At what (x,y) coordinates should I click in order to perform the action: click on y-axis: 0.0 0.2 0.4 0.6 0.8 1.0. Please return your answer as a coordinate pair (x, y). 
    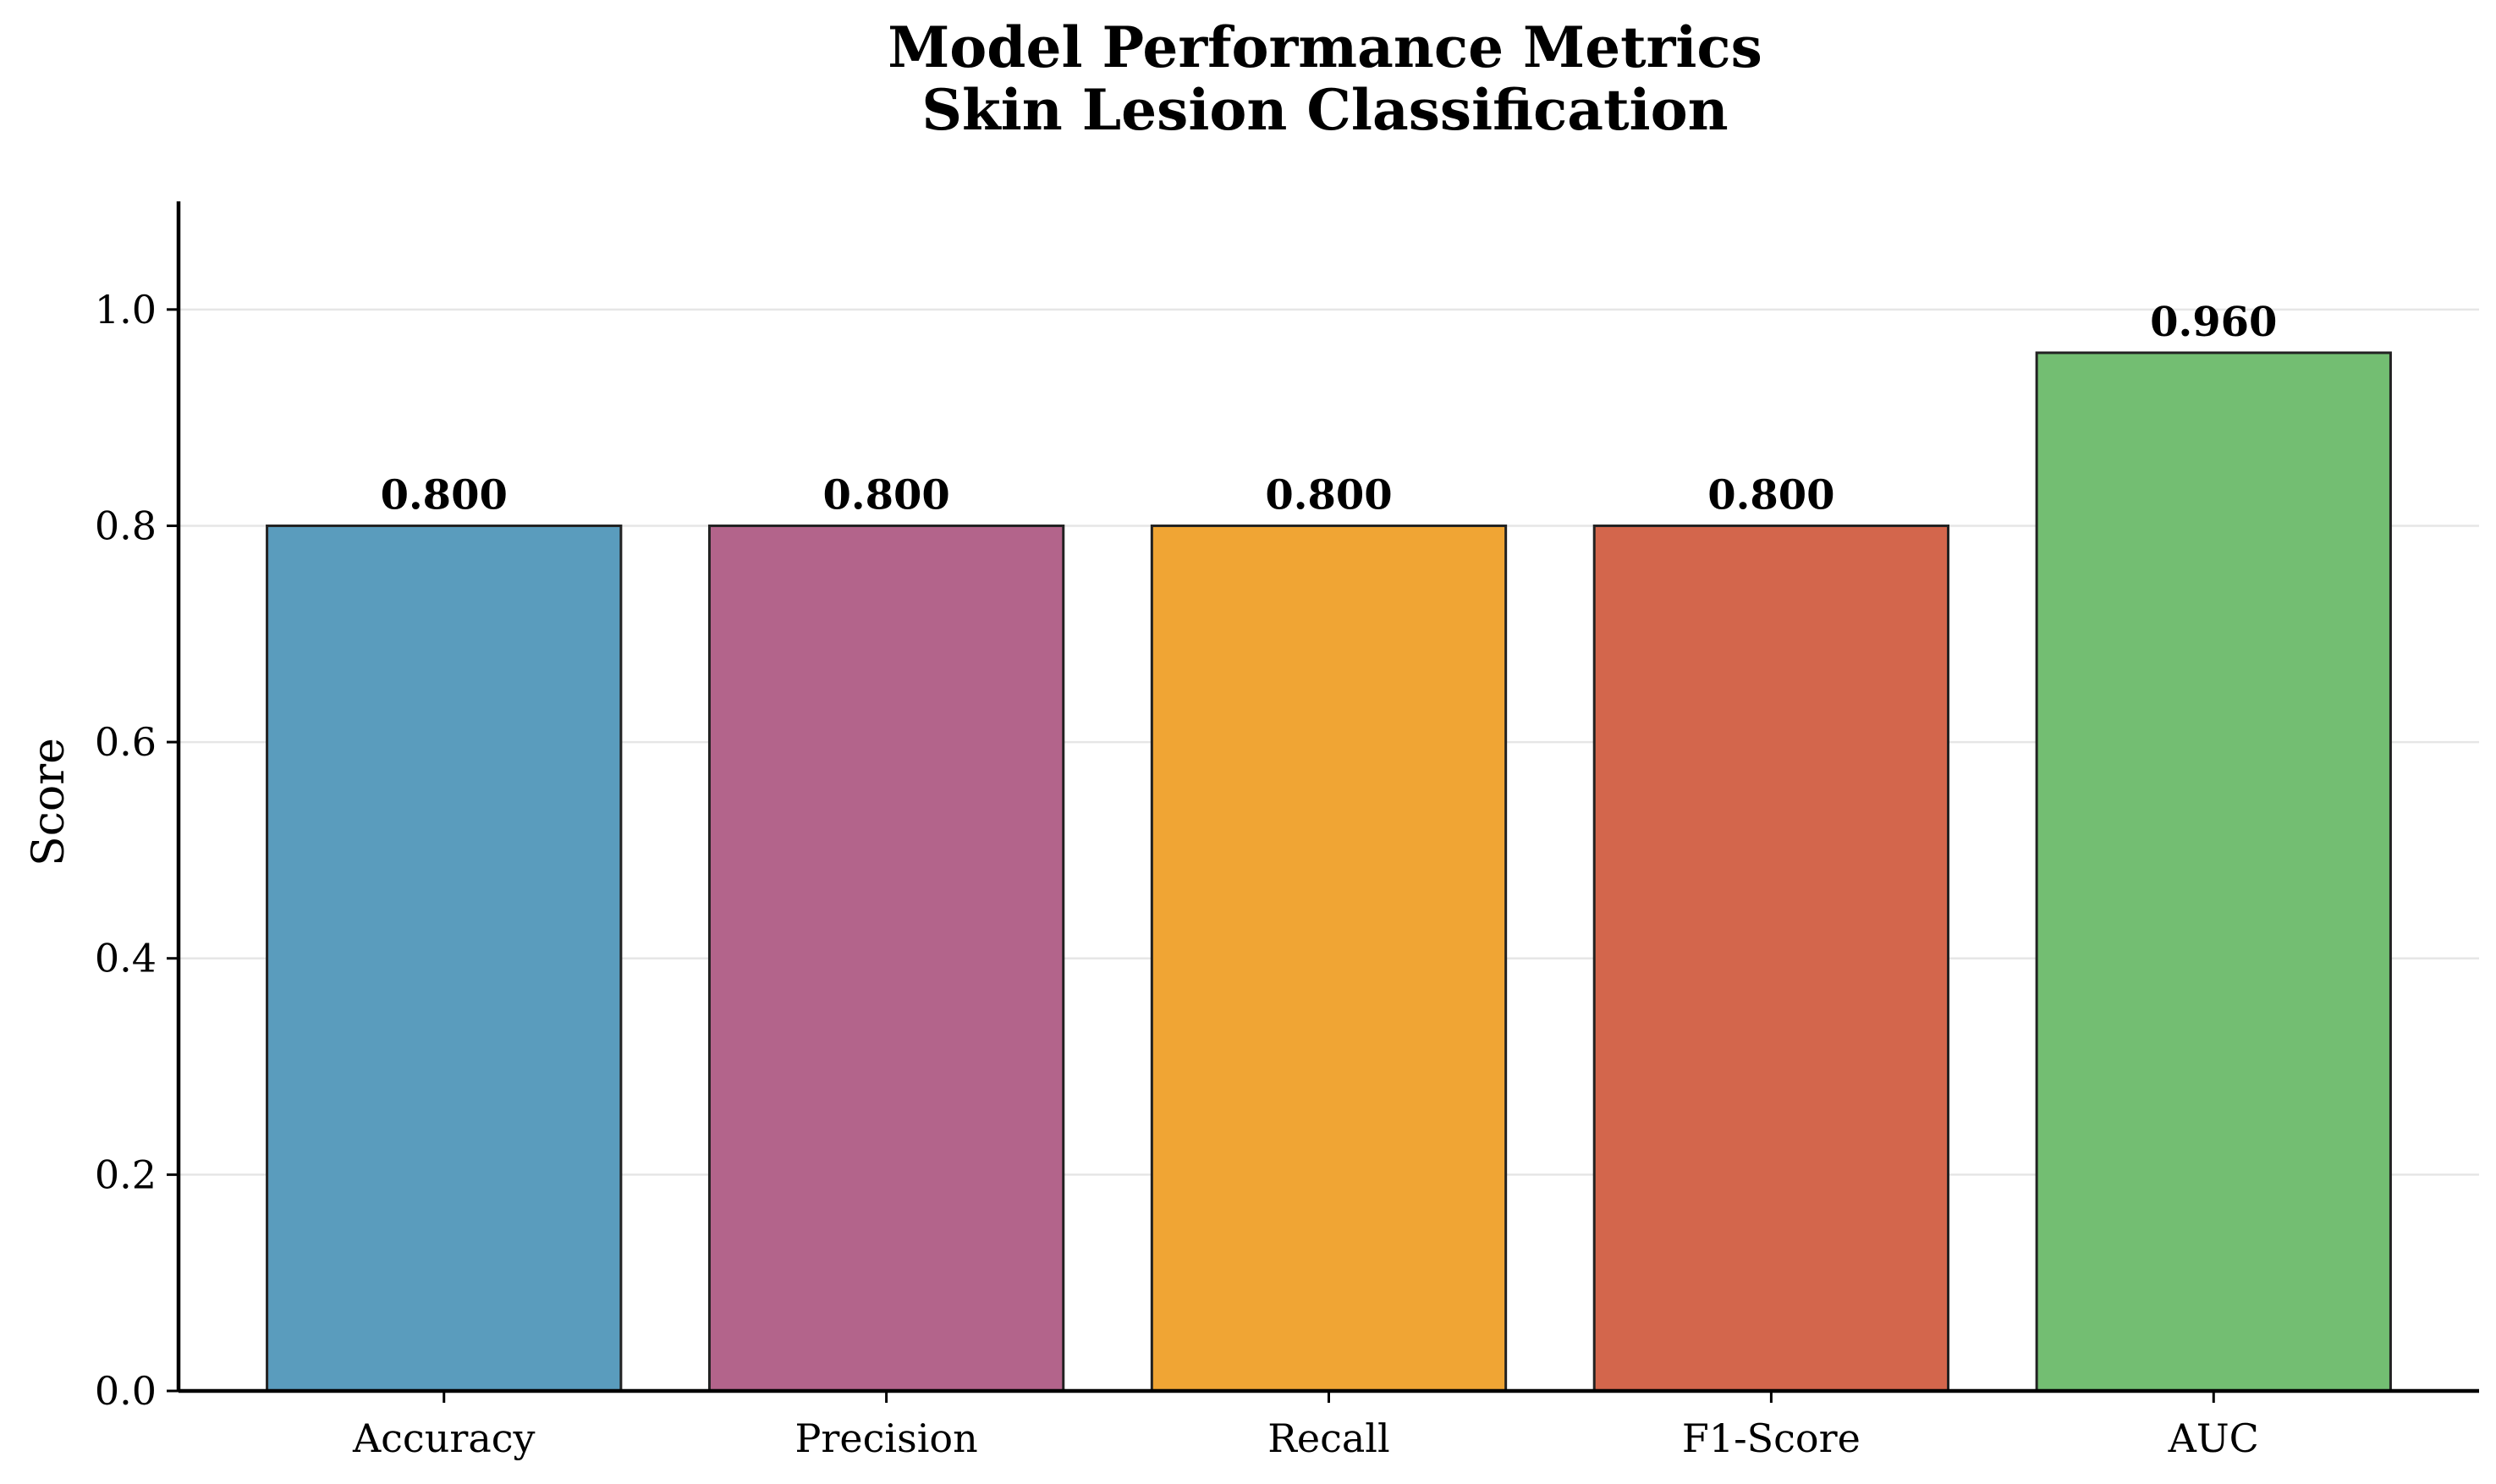
    Looking at the image, I should click on (138, 807).